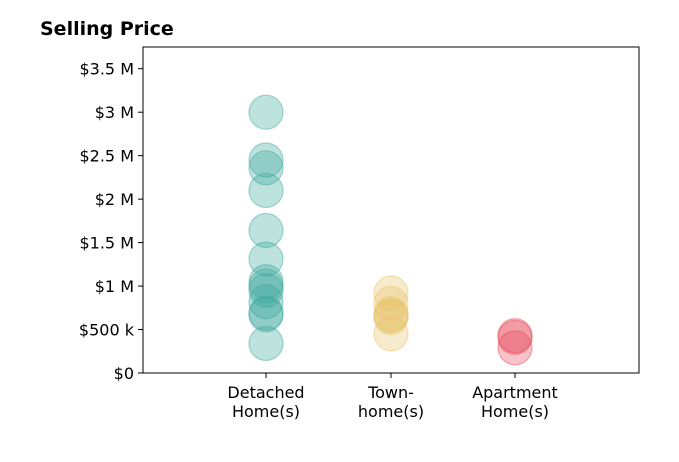 The width and height of the screenshot is (679, 462). I want to click on x-tick-label: Apartment Home(s), so click(515, 402).